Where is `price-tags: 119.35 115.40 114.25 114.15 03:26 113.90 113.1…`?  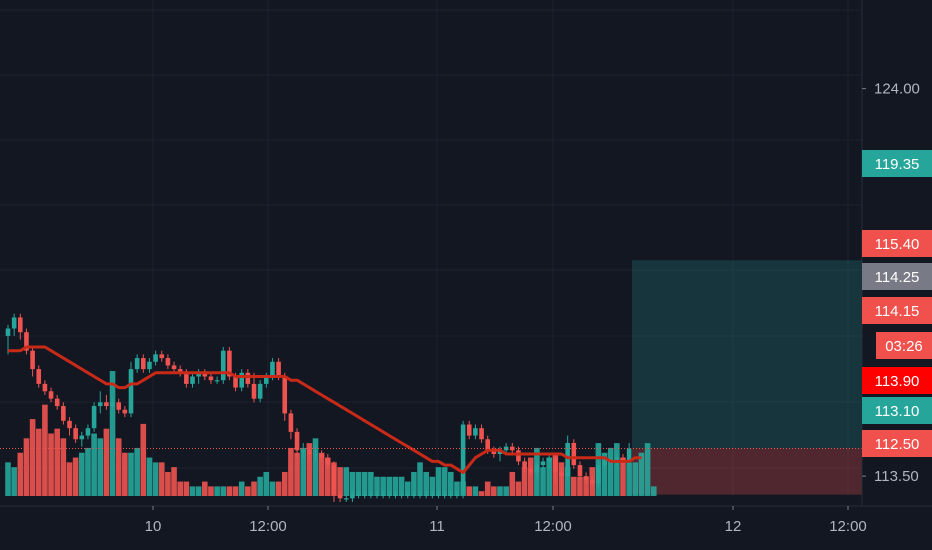 price-tags: 119.35 115.40 114.25 114.15 03:26 113.90 113.1… is located at coordinates (897, 303).